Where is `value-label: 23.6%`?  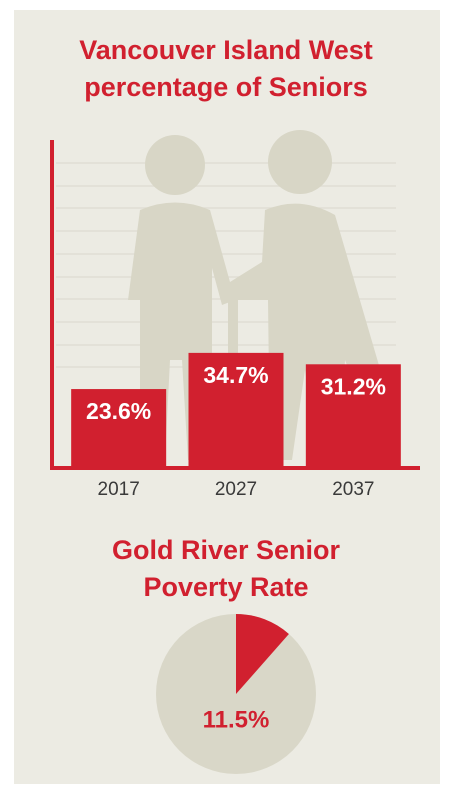
value-label: 23.6% is located at coordinates (118, 411).